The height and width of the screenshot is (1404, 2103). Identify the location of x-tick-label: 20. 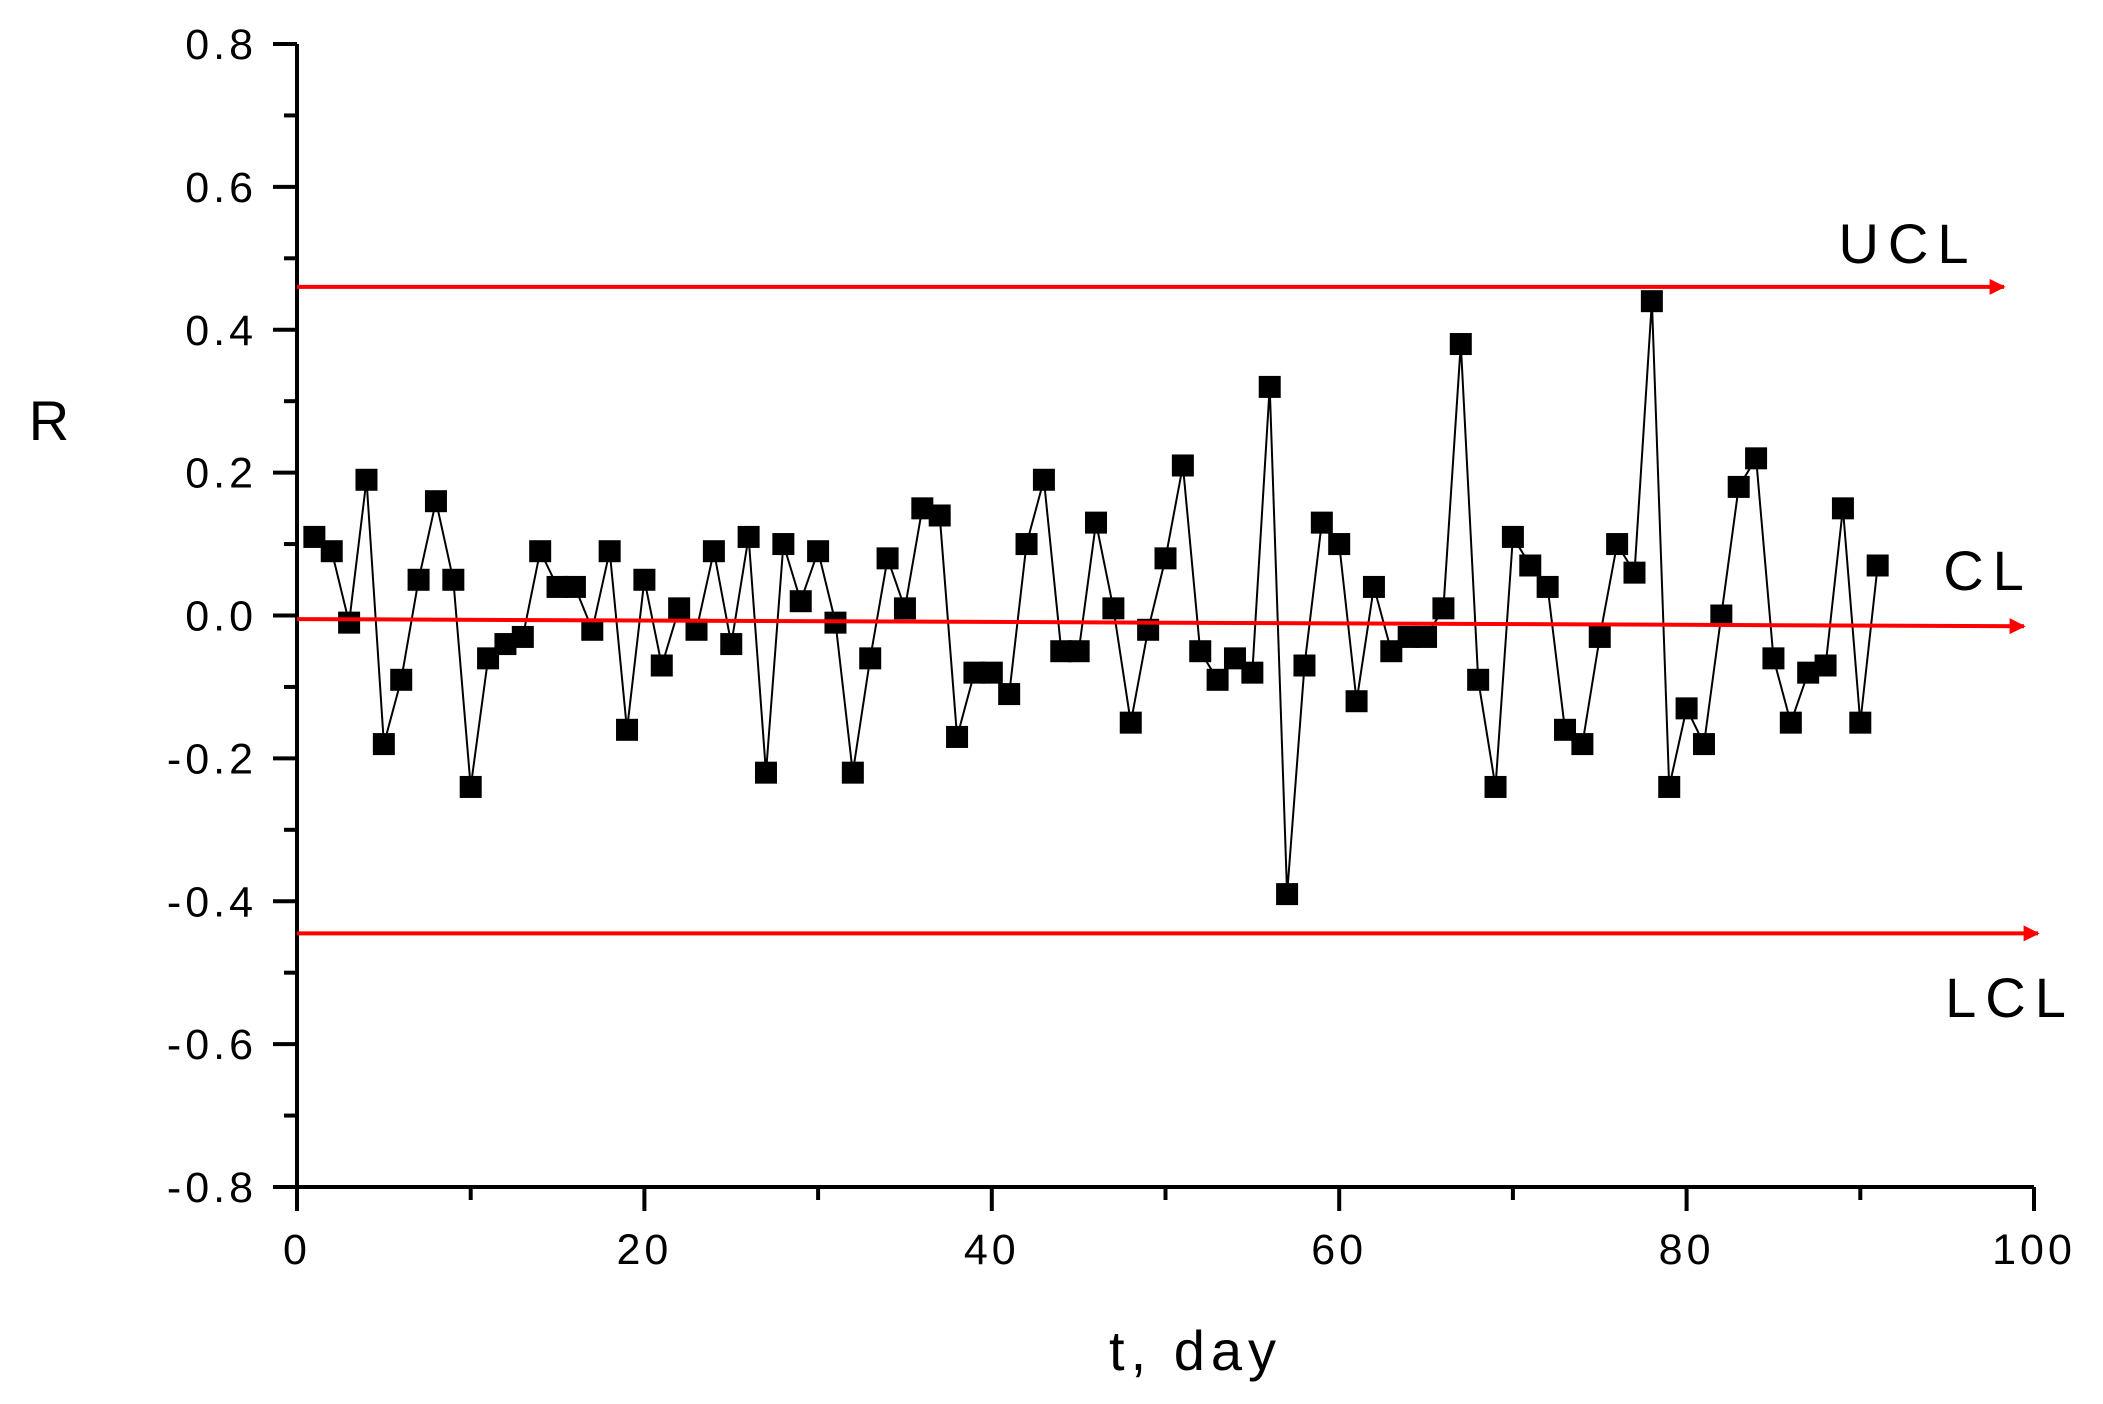
(644, 1250).